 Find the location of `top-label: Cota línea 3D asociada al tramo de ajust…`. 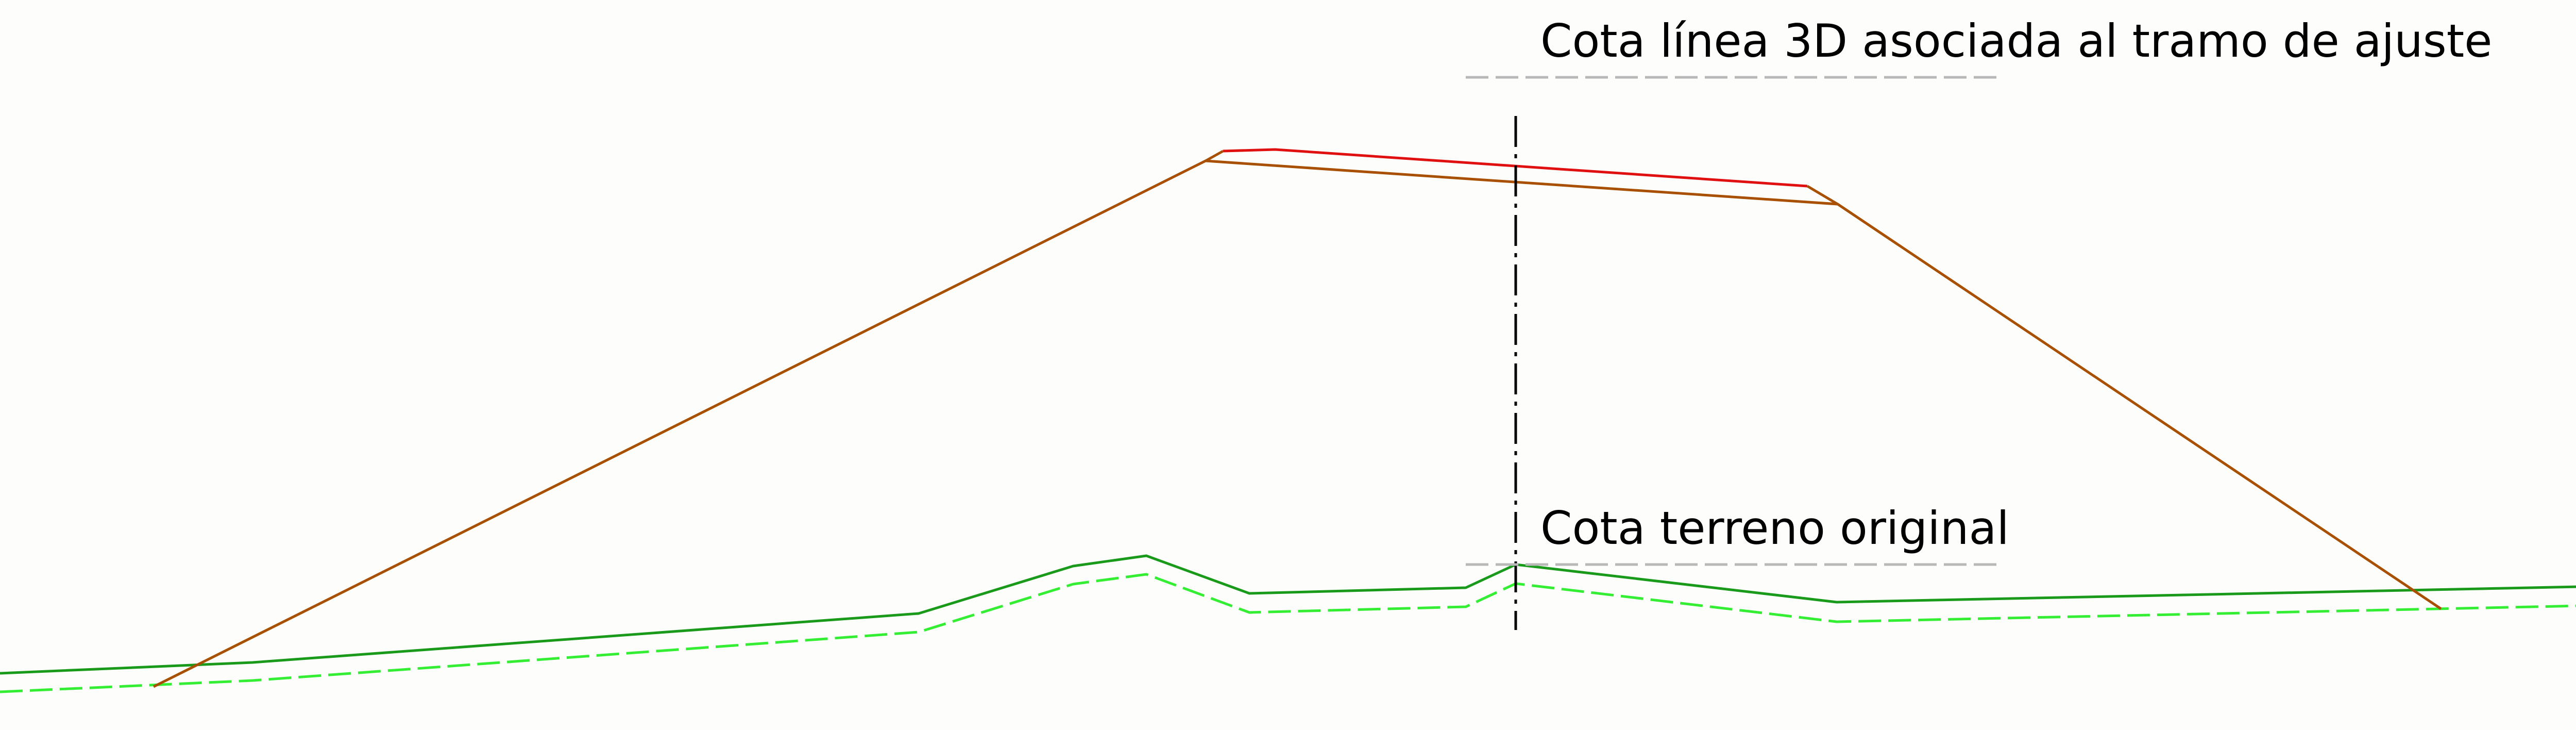

top-label: Cota línea 3D asociada al tramo de ajust… is located at coordinates (2016, 41).